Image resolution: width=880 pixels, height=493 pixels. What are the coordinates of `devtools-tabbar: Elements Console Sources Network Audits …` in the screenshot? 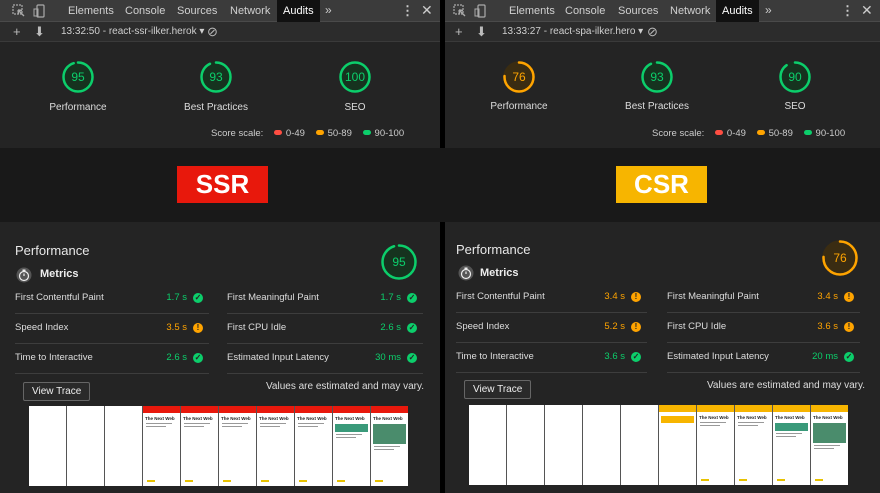 It's located at (662, 11).